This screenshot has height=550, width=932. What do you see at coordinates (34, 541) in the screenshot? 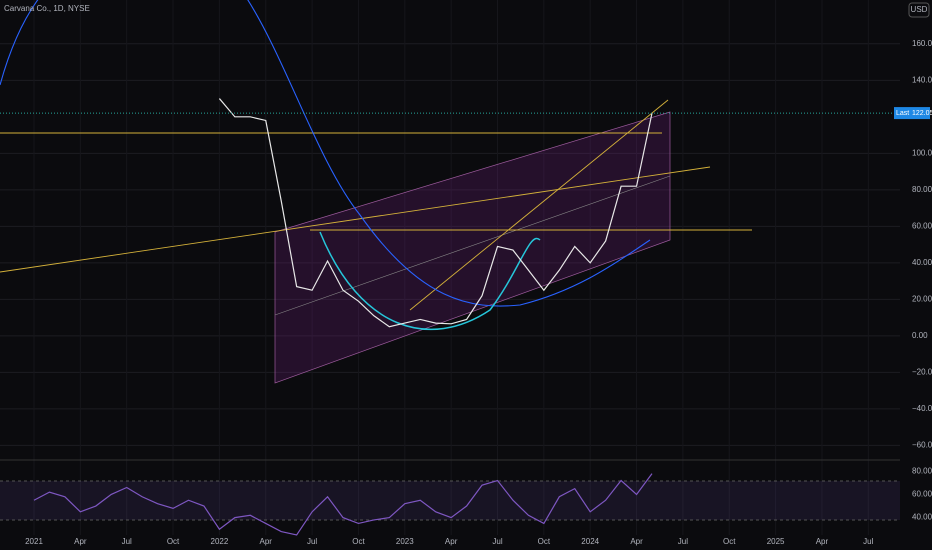
I see `x-tick-label: 2021` at bounding box center [34, 541].